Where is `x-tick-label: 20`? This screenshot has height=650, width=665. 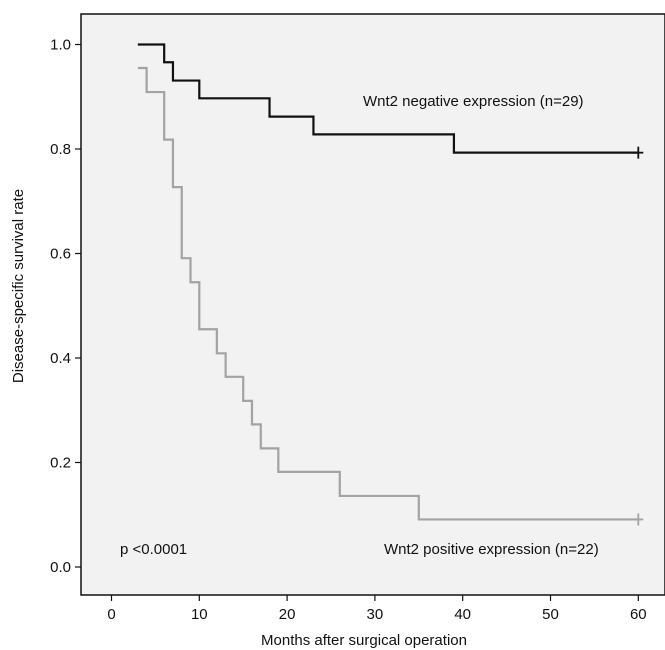 x-tick-label: 20 is located at coordinates (287, 614).